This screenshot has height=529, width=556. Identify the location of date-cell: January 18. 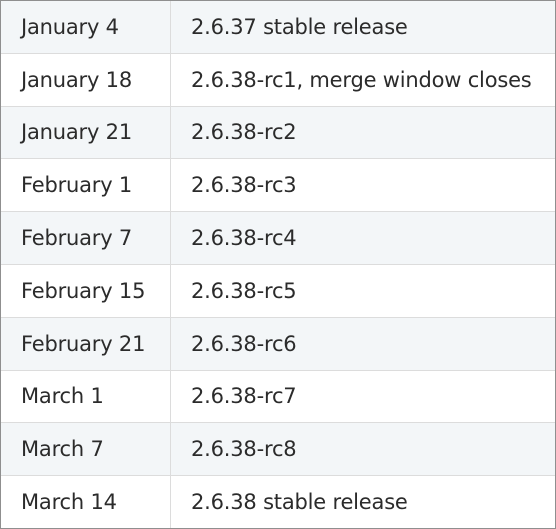
(86, 80).